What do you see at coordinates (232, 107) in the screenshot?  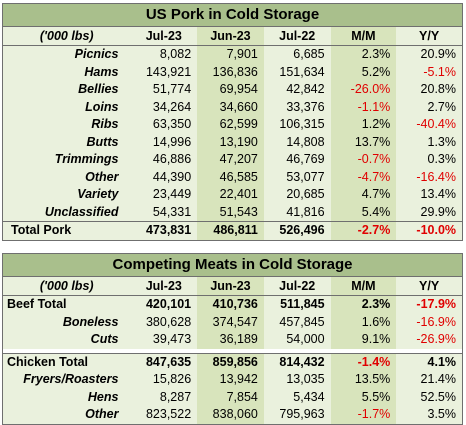 I see `table-row: Loins 34,264 34,660 33,376 -1.1% 2.7%` at bounding box center [232, 107].